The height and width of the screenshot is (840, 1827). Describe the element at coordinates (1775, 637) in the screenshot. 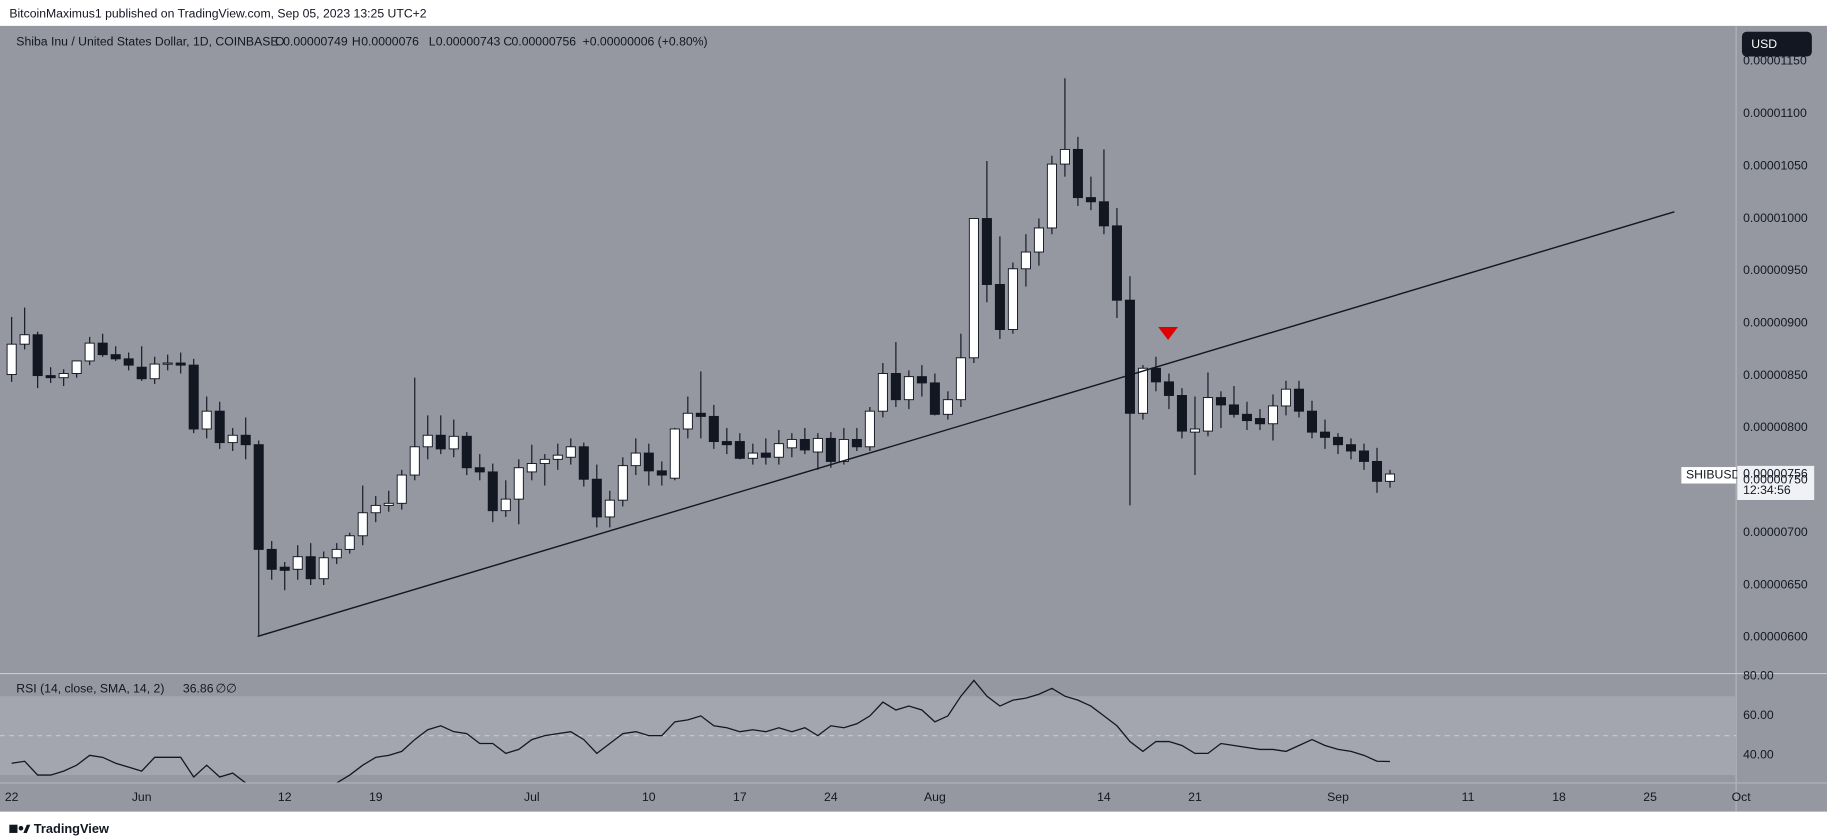

I see `y-tick-label: 0.00000600` at that location.